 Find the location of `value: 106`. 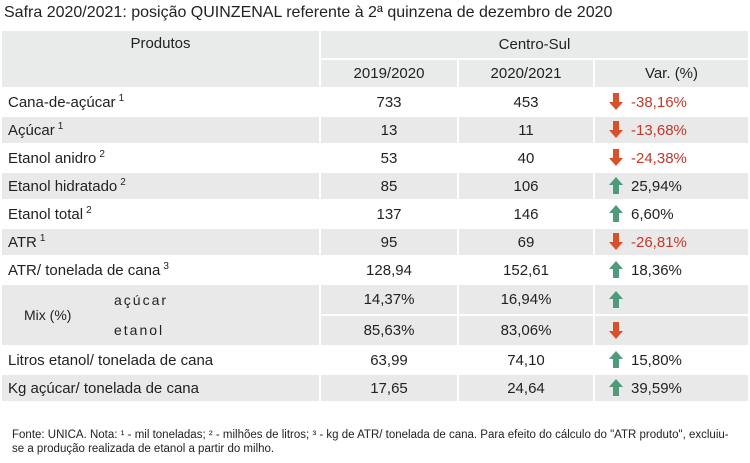

value: 106 is located at coordinates (526, 186).